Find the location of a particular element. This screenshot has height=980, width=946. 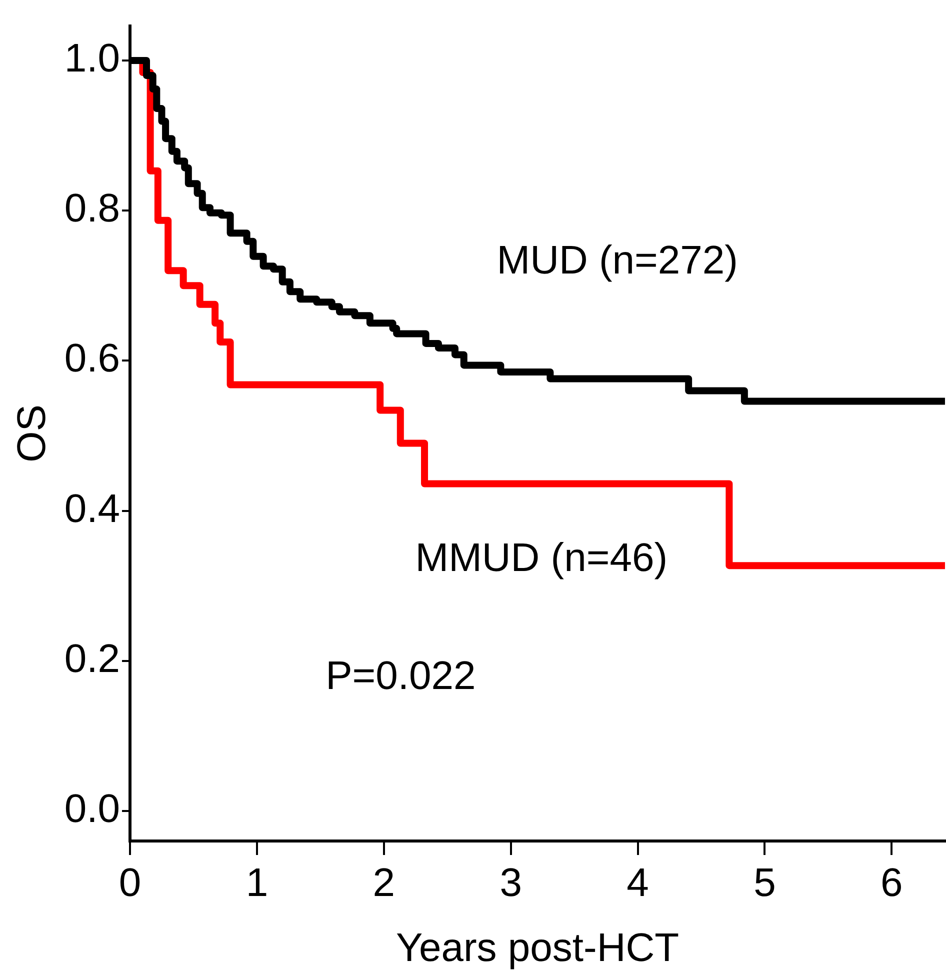

y-tick-label: 0.0 is located at coordinates (92, 809).